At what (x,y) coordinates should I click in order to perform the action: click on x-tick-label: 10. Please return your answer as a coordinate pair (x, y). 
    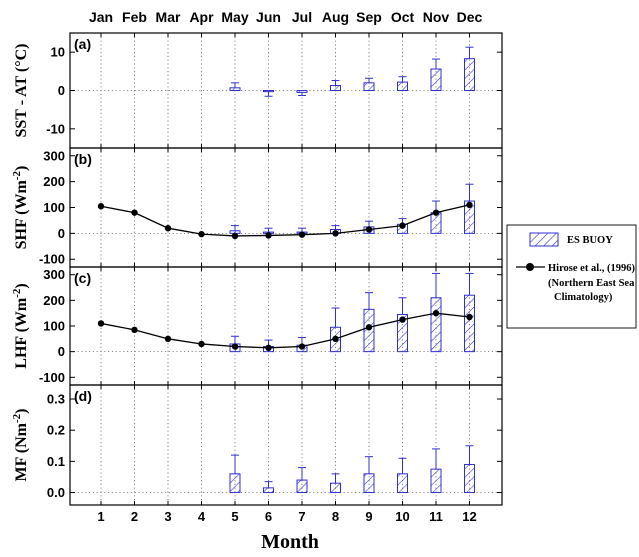
    Looking at the image, I should click on (402, 516).